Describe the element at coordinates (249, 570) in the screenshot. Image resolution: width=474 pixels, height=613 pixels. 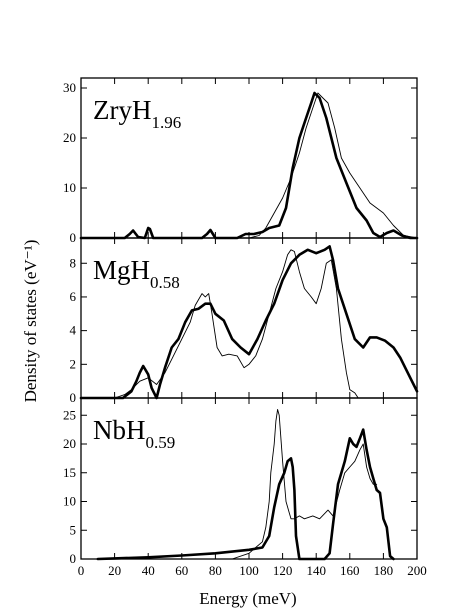
I see `xtick-label-100: 100` at that location.